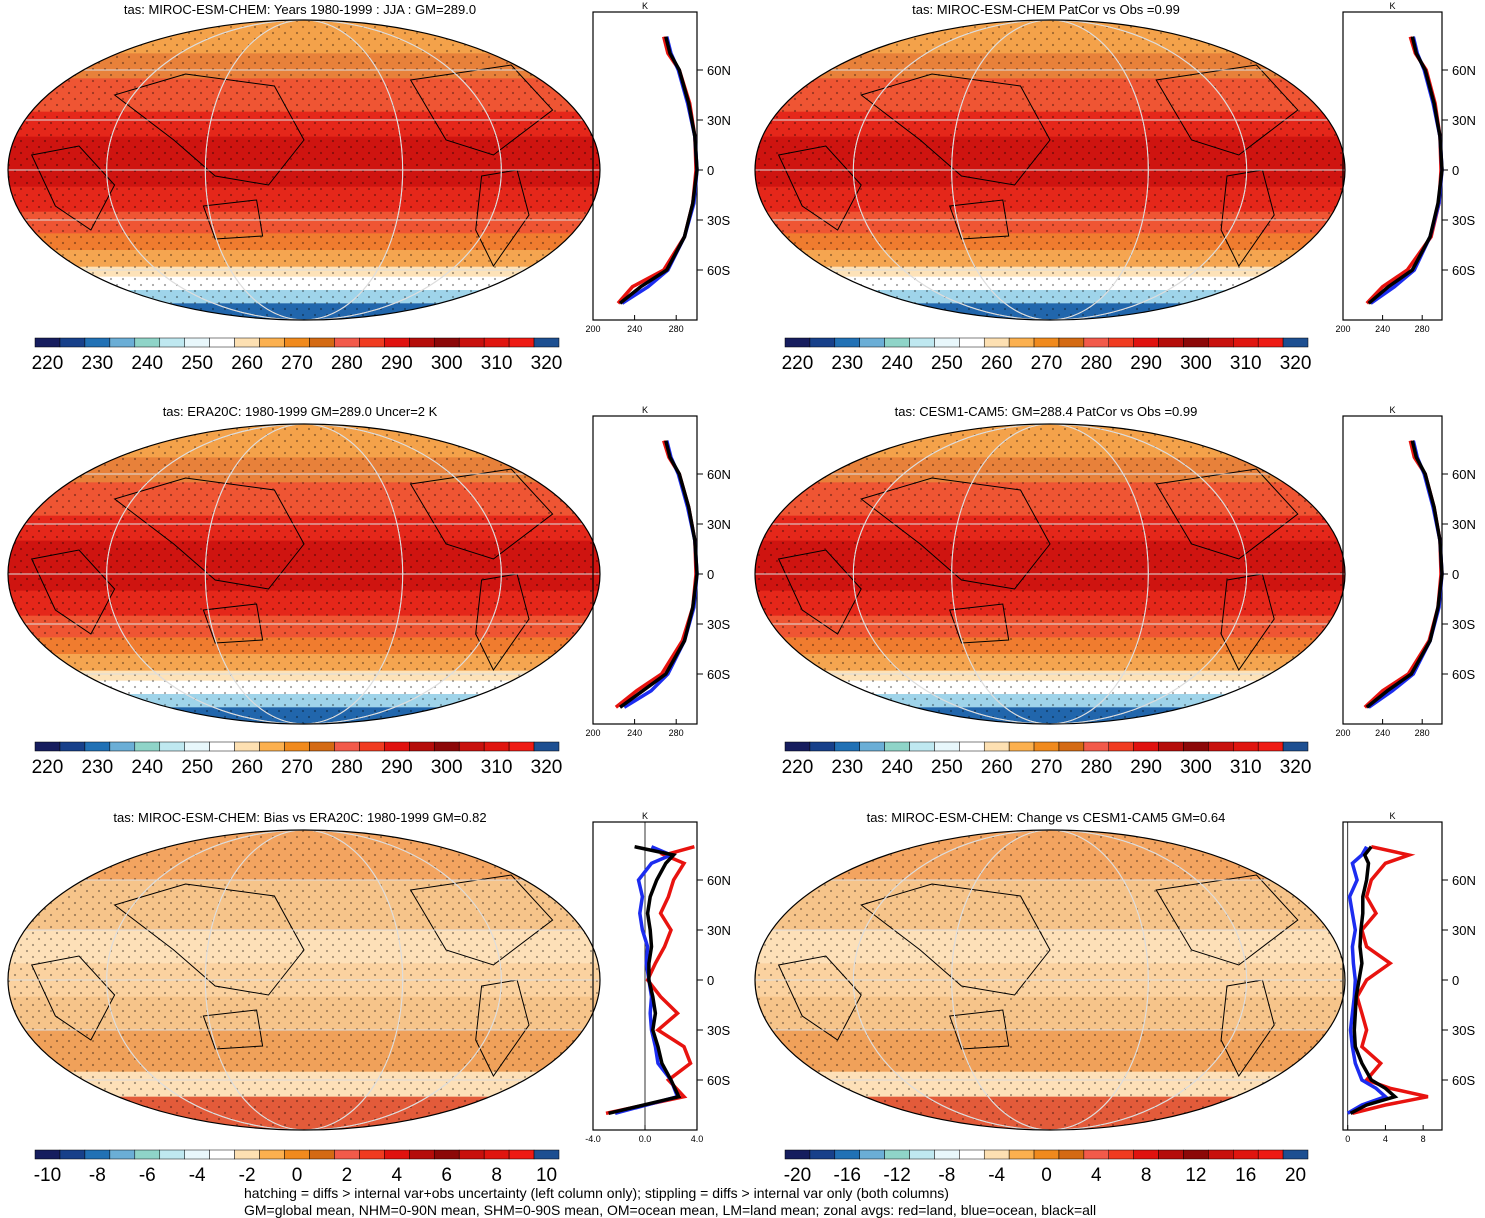  I want to click on colorbar-tick-label: -12, so click(896, 1175).